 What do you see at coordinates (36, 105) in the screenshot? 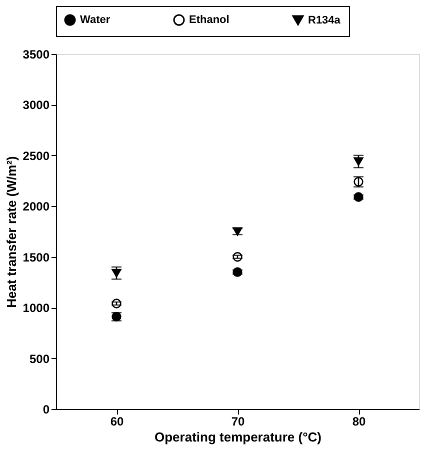
I see `y-tick-label: 3000` at bounding box center [36, 105].